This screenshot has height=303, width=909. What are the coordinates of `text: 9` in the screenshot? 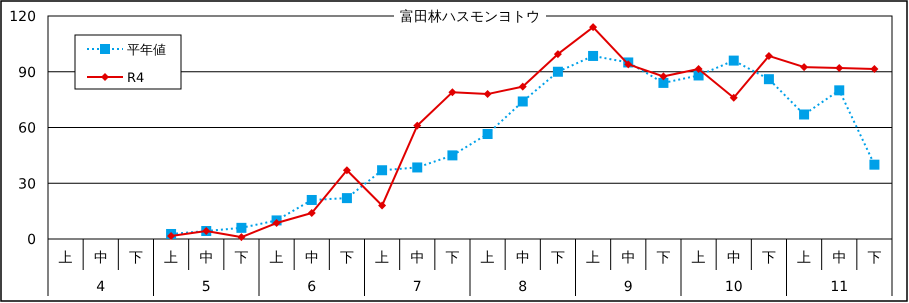 It's located at (628, 287).